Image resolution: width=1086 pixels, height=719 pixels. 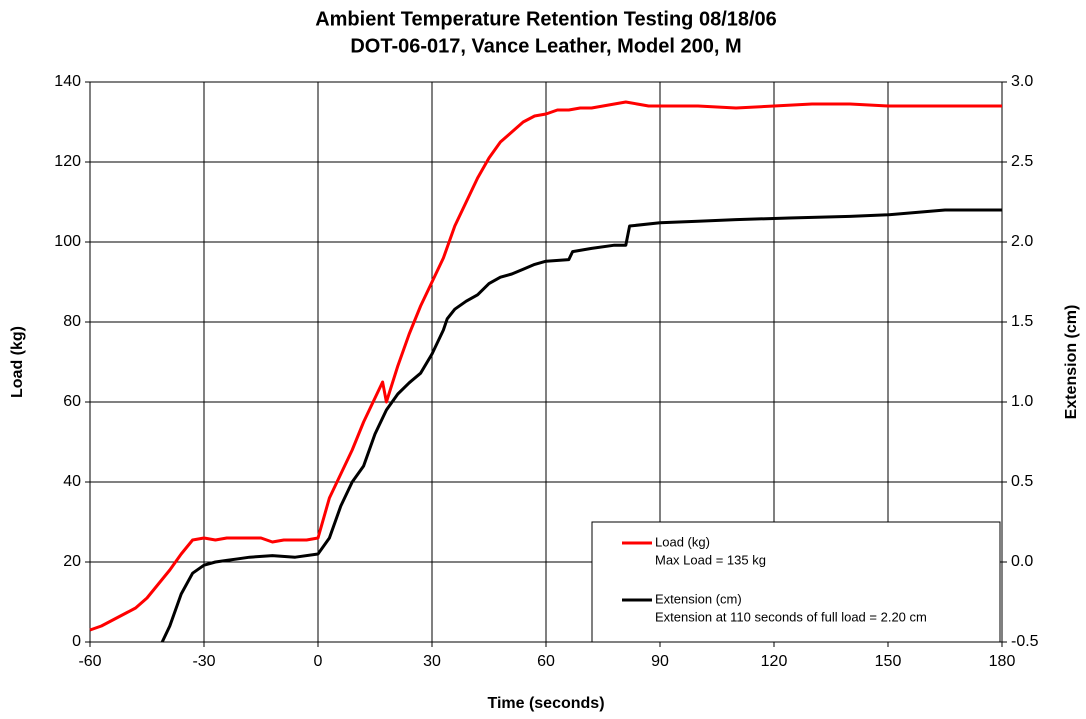 I want to click on x-tick-label: 30, so click(x=432, y=661).